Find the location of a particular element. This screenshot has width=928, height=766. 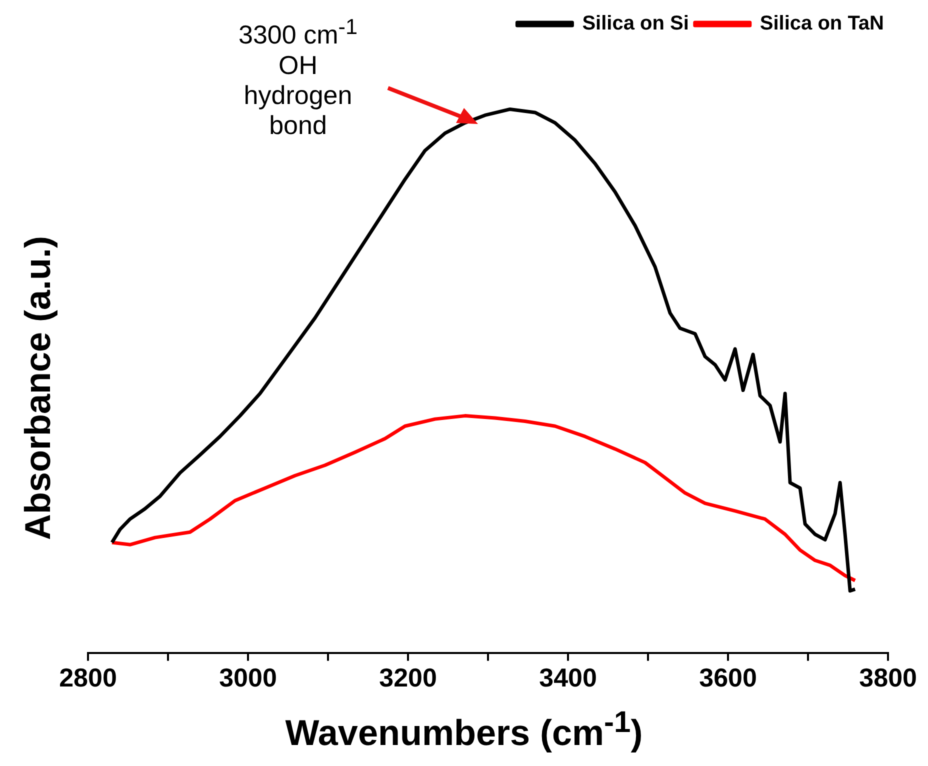

x-tick-label: 3000 is located at coordinates (248, 677).